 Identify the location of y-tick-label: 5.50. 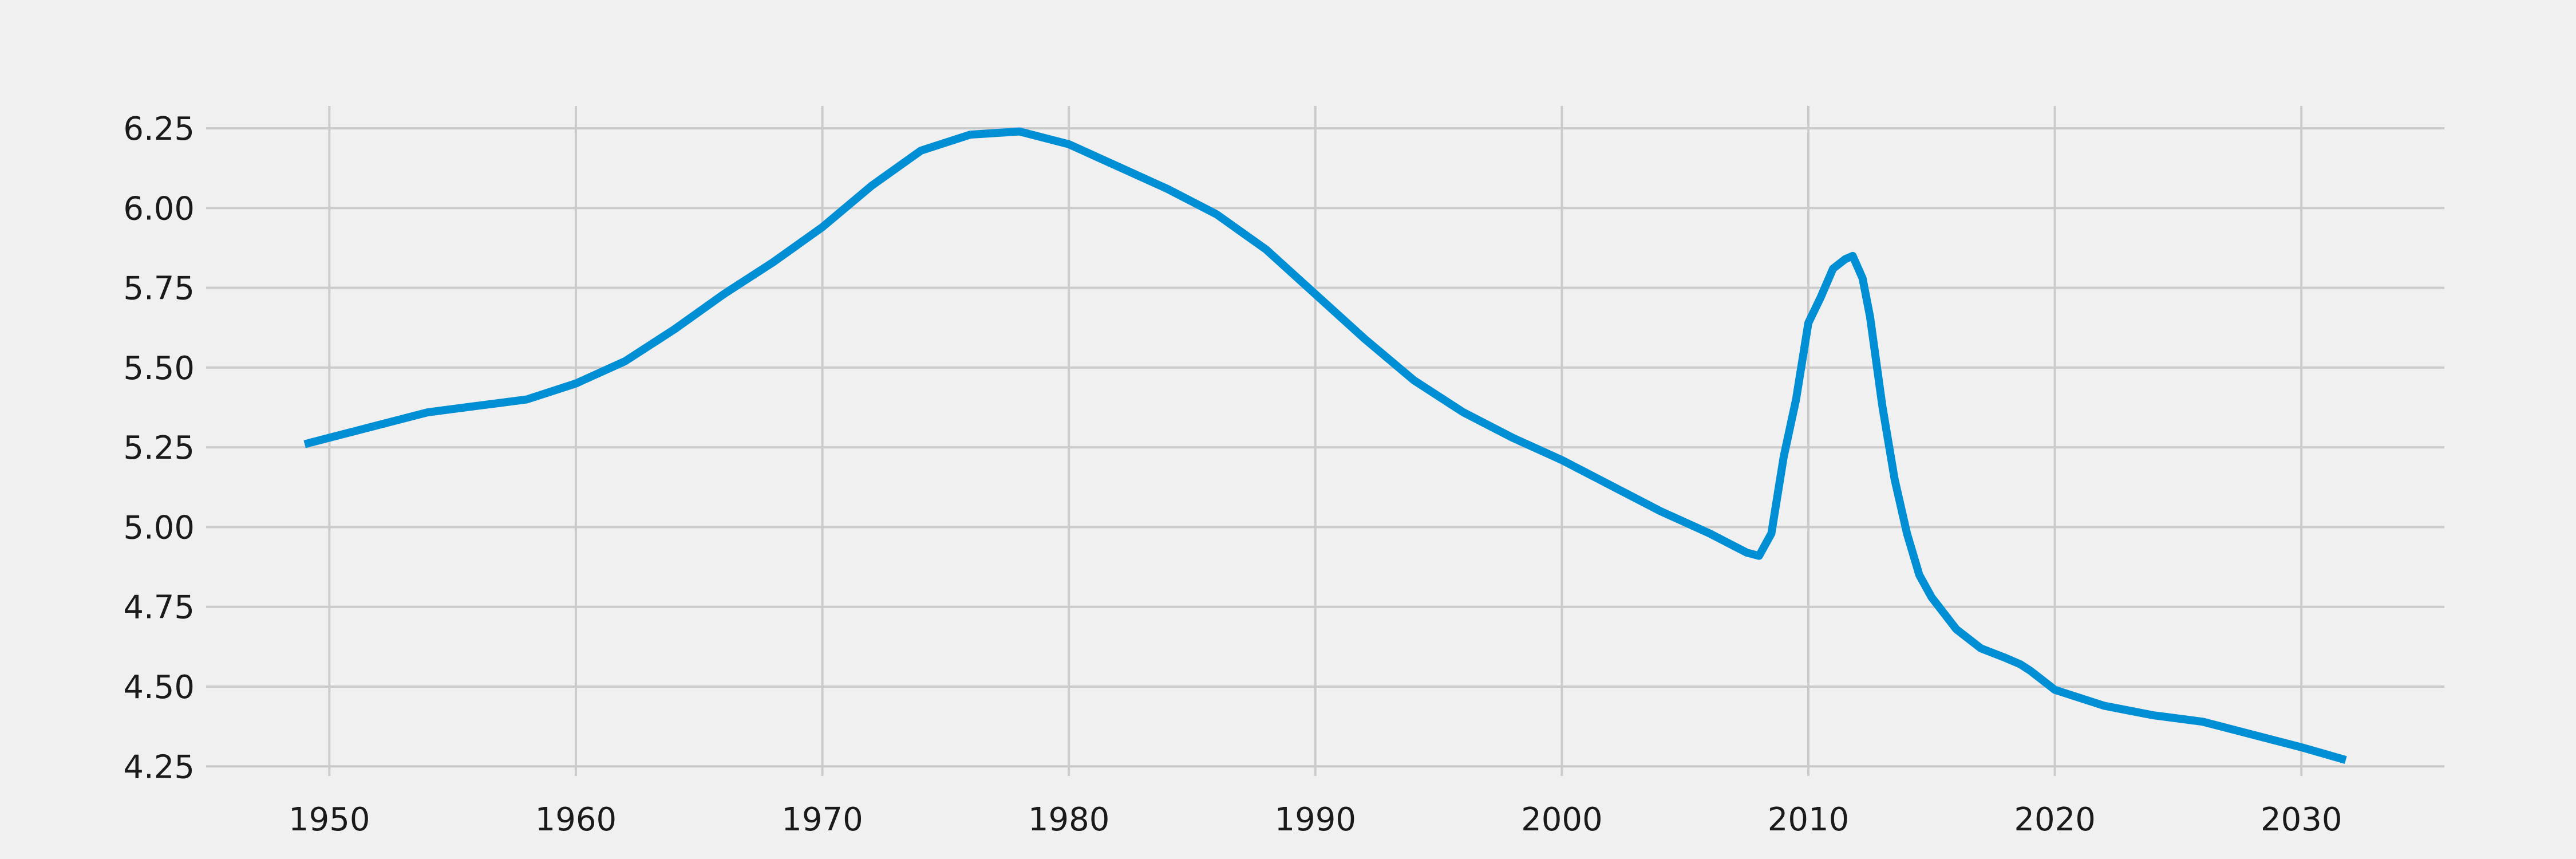
(159, 368).